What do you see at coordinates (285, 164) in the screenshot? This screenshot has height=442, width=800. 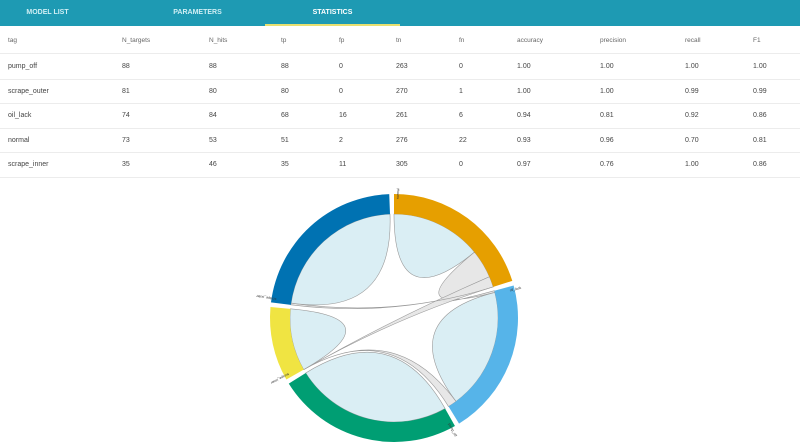 I see `cell-tp: 35` at bounding box center [285, 164].